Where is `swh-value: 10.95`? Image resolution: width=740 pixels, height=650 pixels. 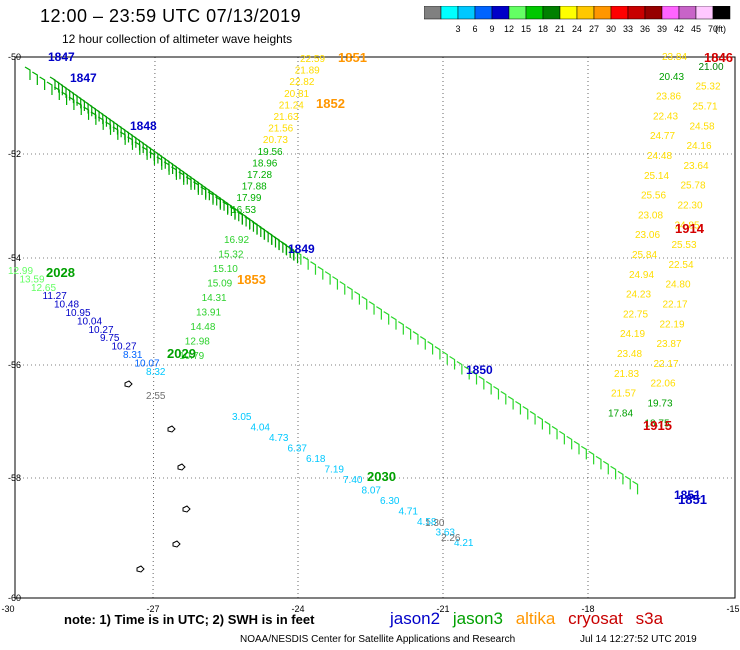 swh-value: 10.95 is located at coordinates (78, 313).